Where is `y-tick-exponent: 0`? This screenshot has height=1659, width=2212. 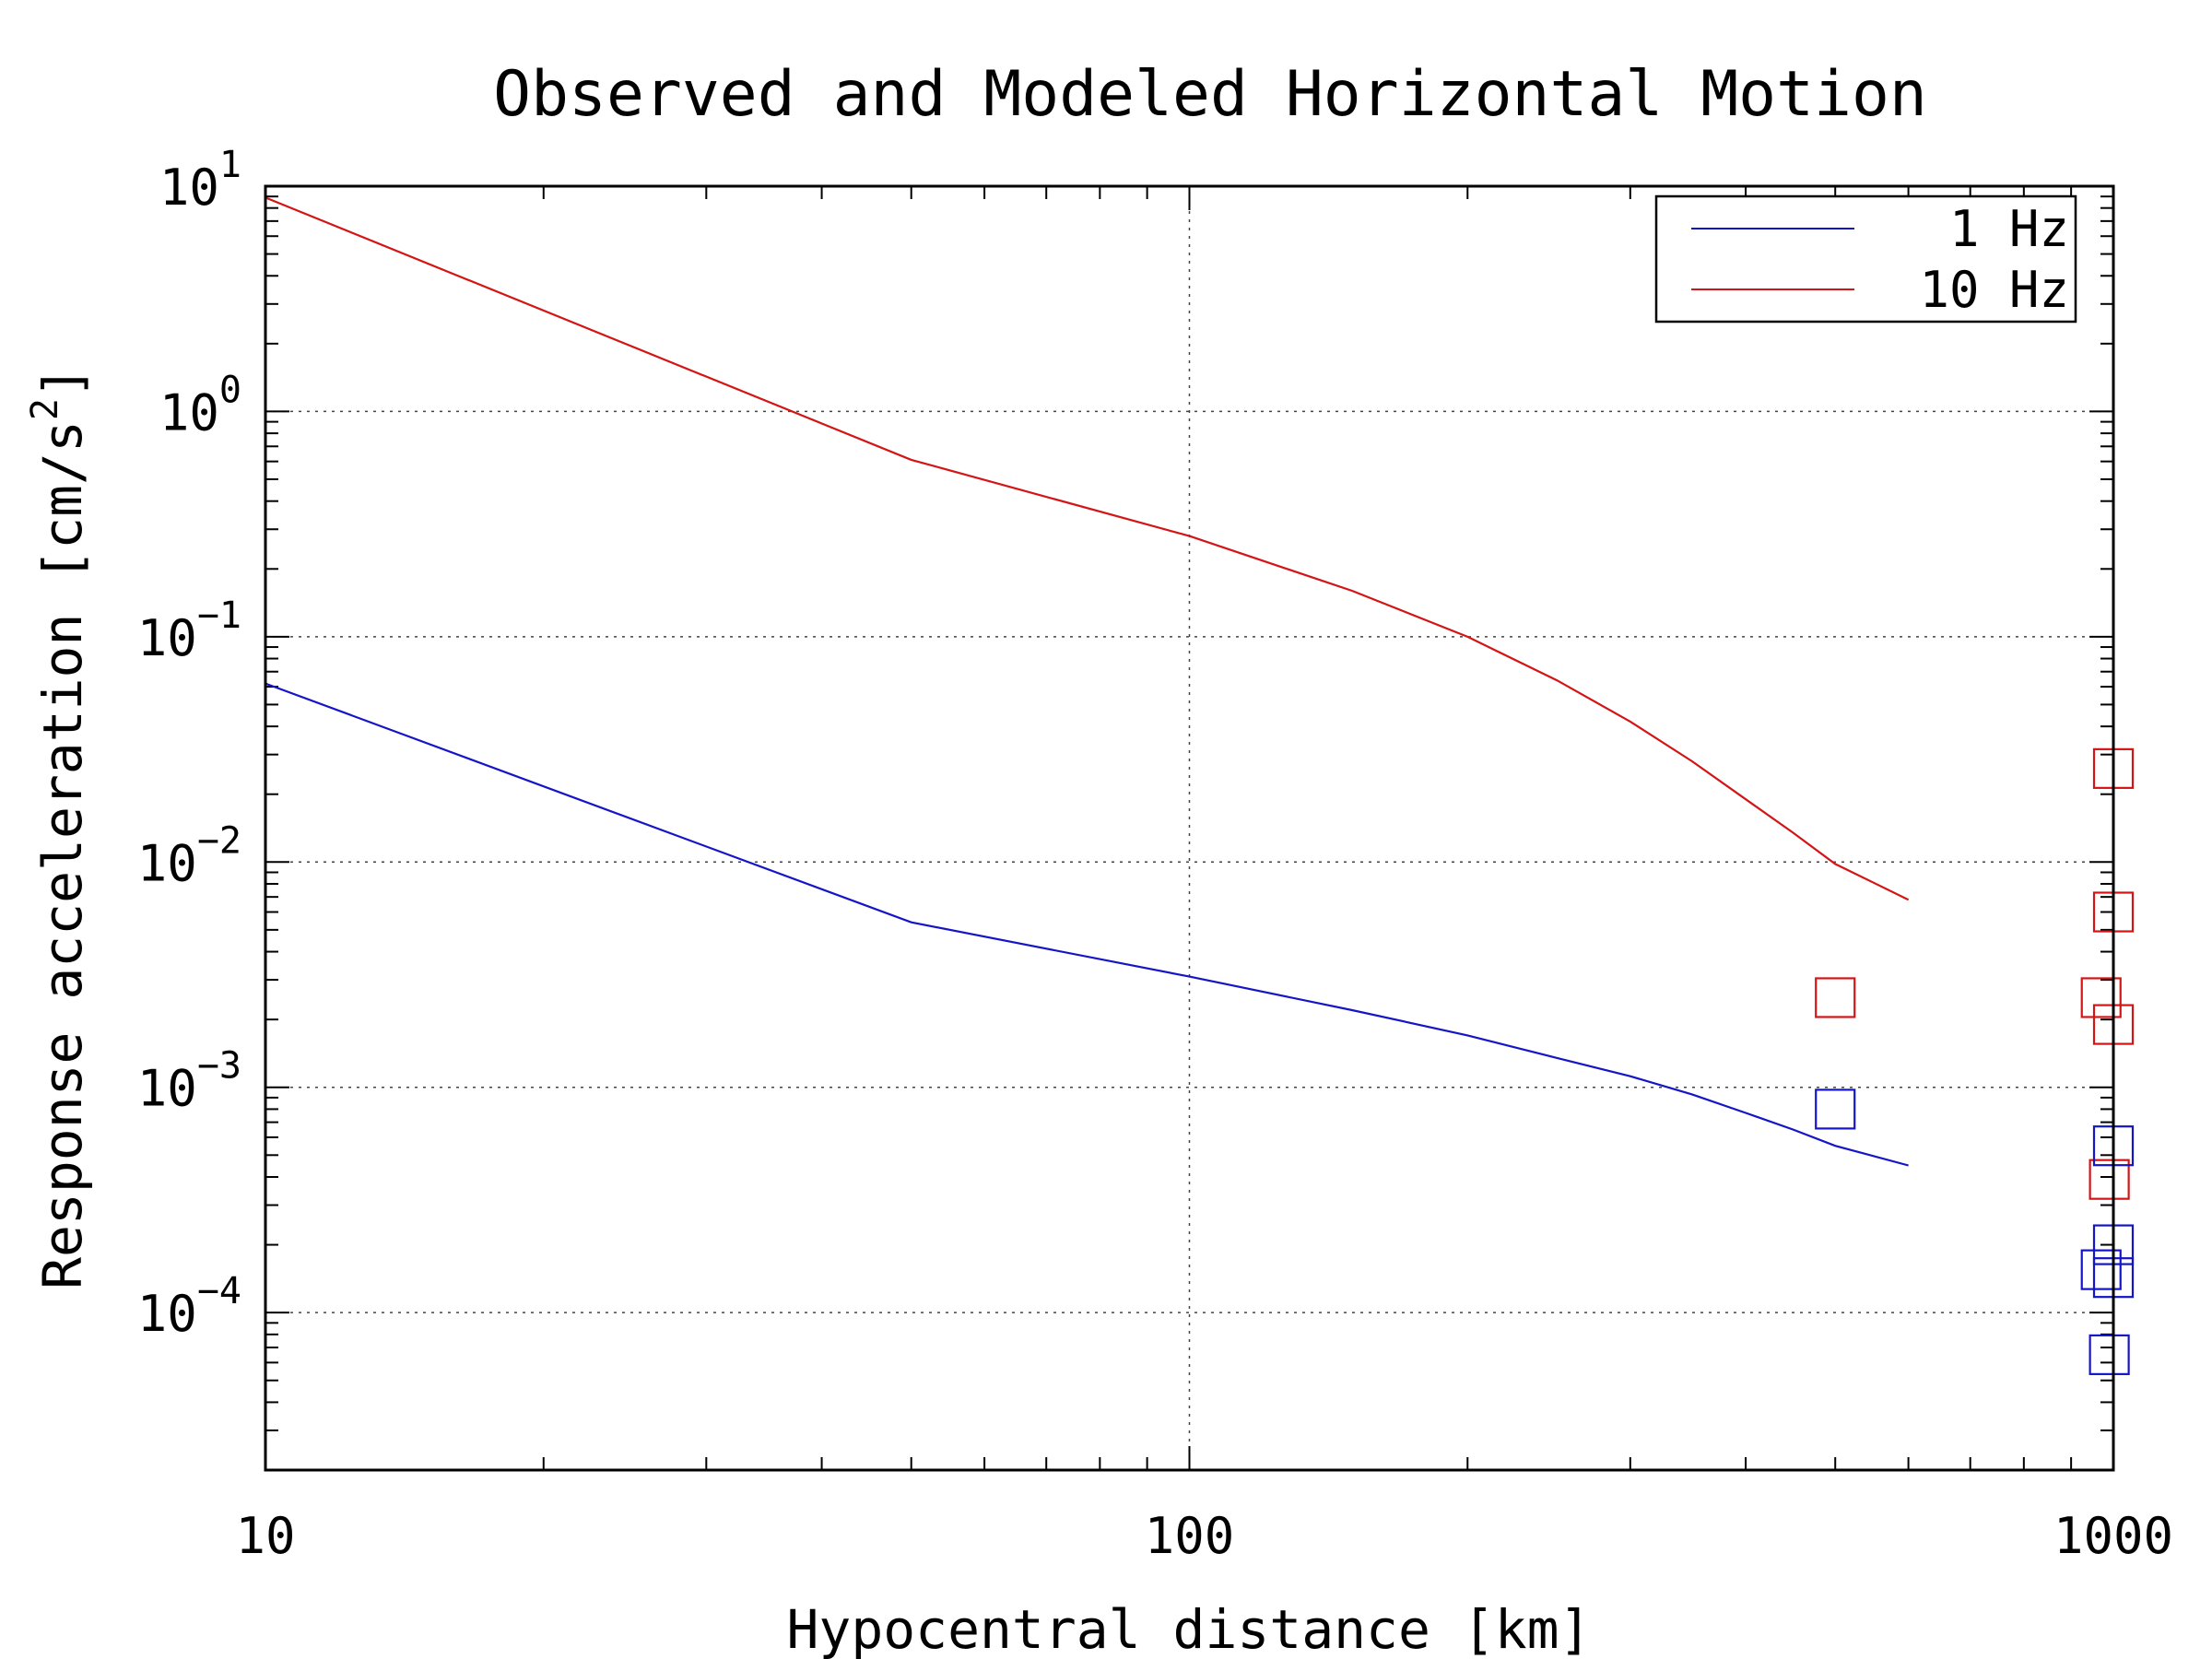
y-tick-exponent: 0 is located at coordinates (230, 390).